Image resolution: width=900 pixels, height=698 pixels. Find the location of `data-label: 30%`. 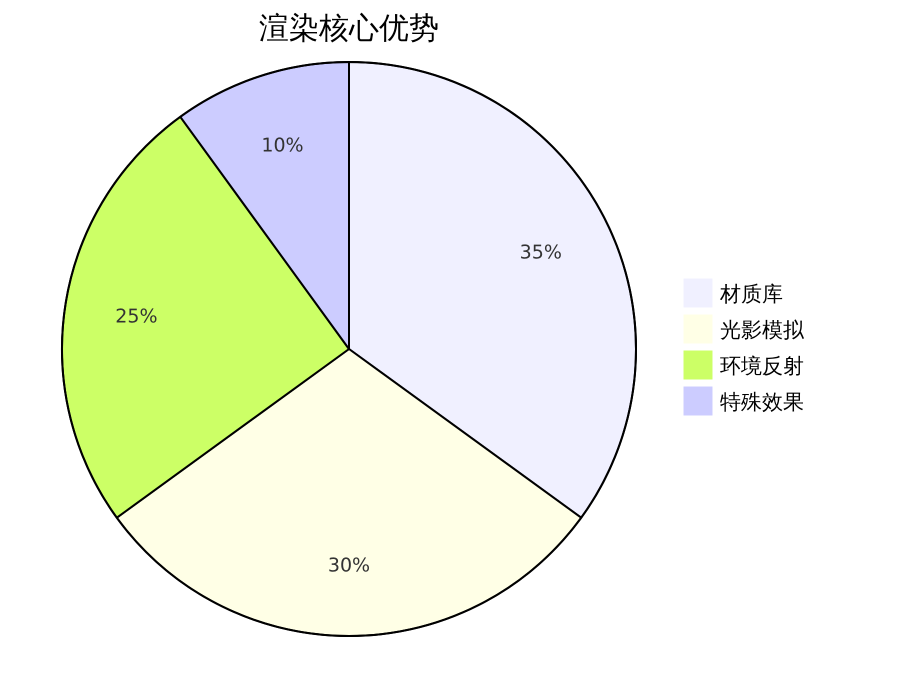

data-label: 30% is located at coordinates (349, 565).